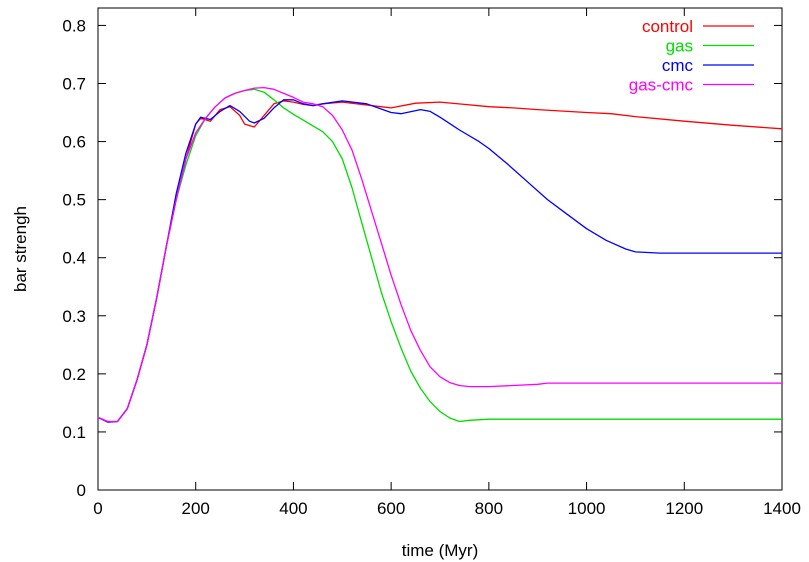  What do you see at coordinates (667, 26) in the screenshot?
I see `legend-label-control: control` at bounding box center [667, 26].